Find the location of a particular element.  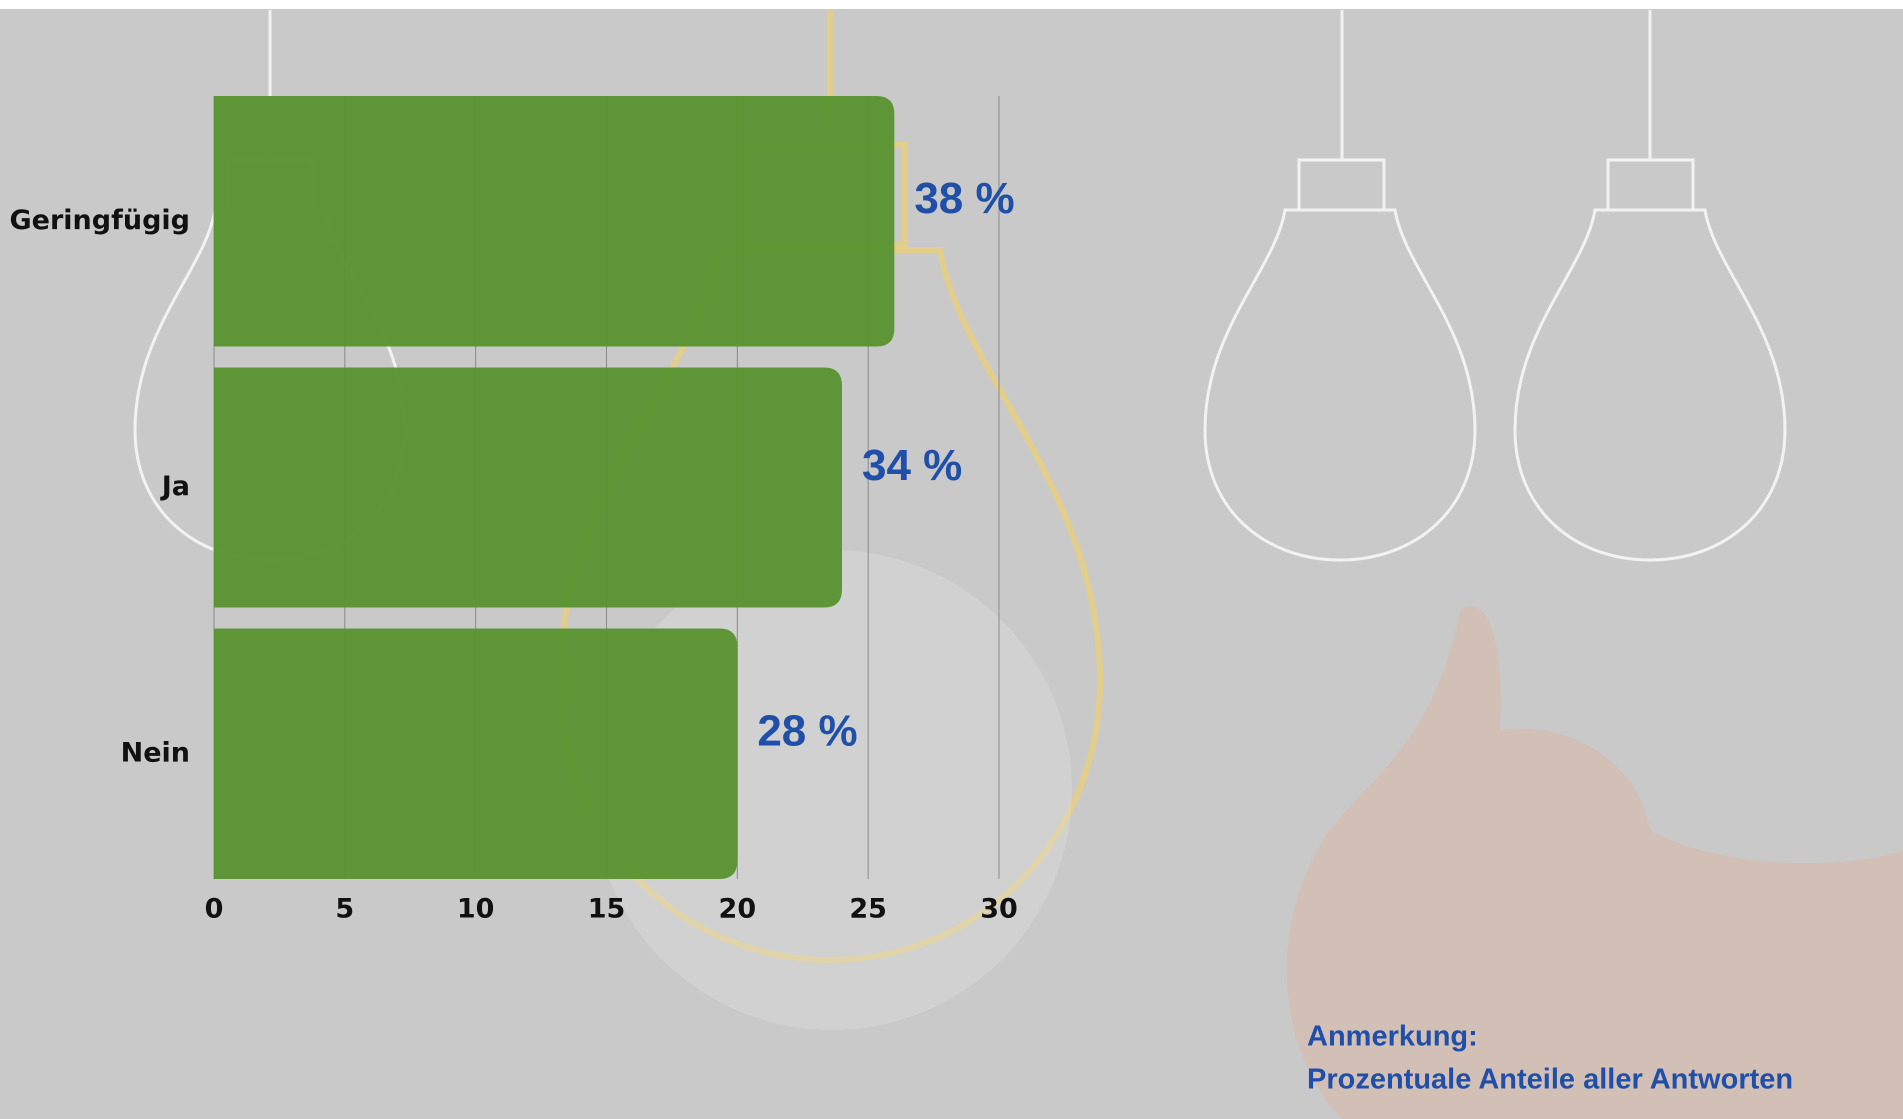

bar-label: 34 % is located at coordinates (912, 465).